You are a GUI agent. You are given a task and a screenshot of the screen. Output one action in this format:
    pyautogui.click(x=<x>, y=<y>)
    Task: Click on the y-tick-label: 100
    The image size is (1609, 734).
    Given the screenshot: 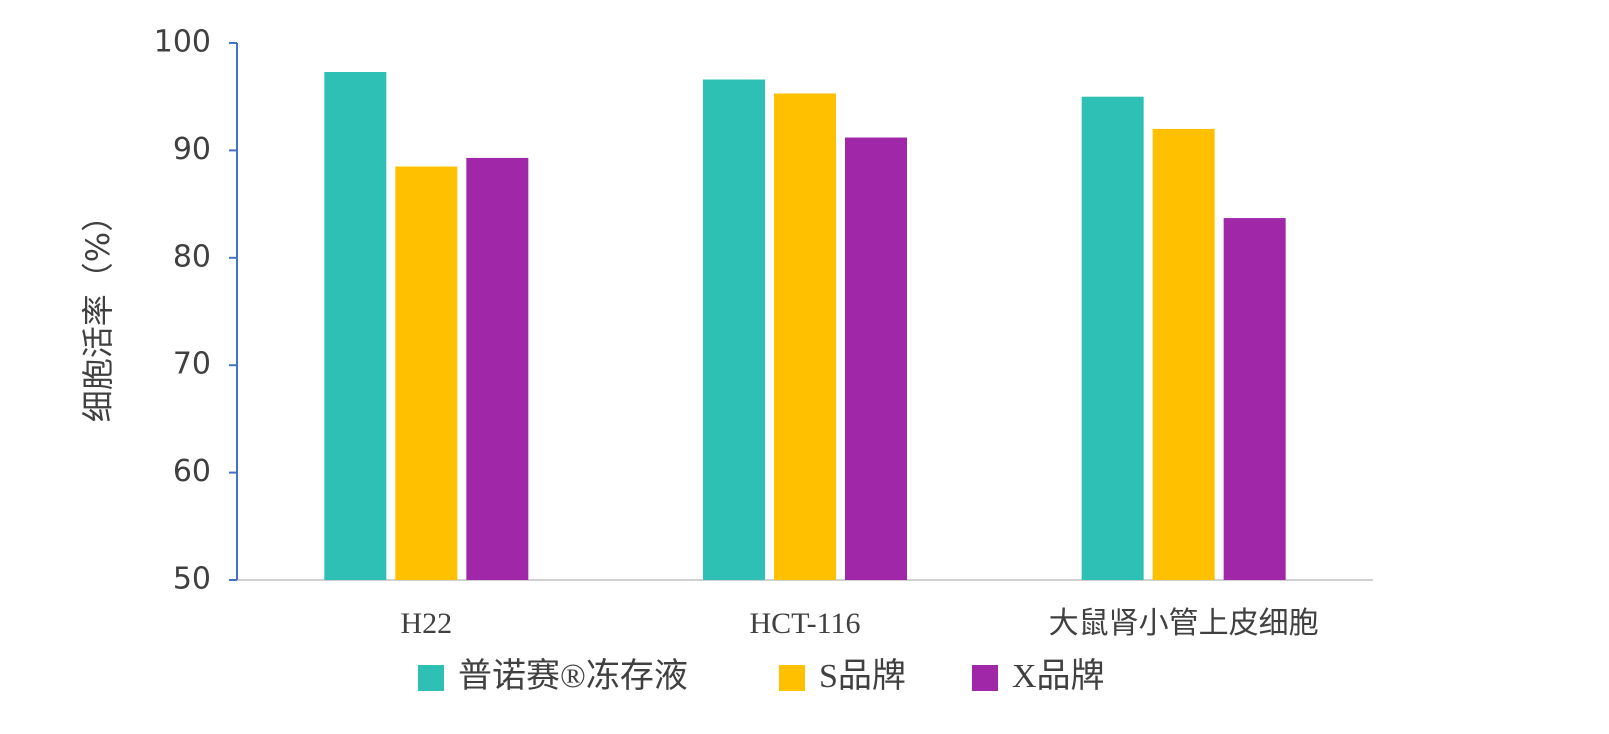 What is the action you would take?
    pyautogui.click(x=182, y=42)
    